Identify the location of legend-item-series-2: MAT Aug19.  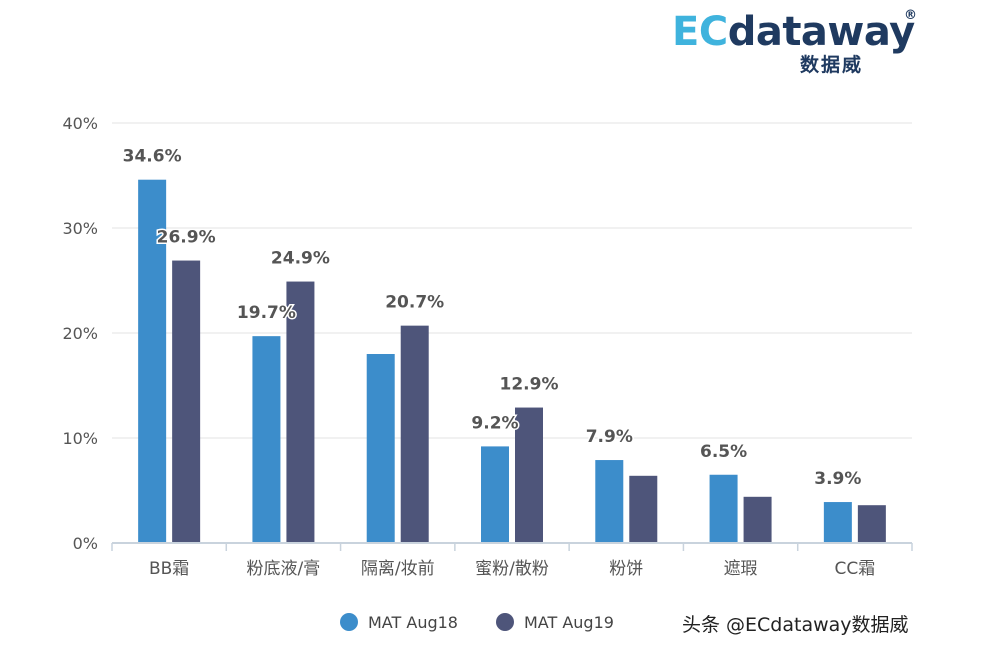
(554, 622).